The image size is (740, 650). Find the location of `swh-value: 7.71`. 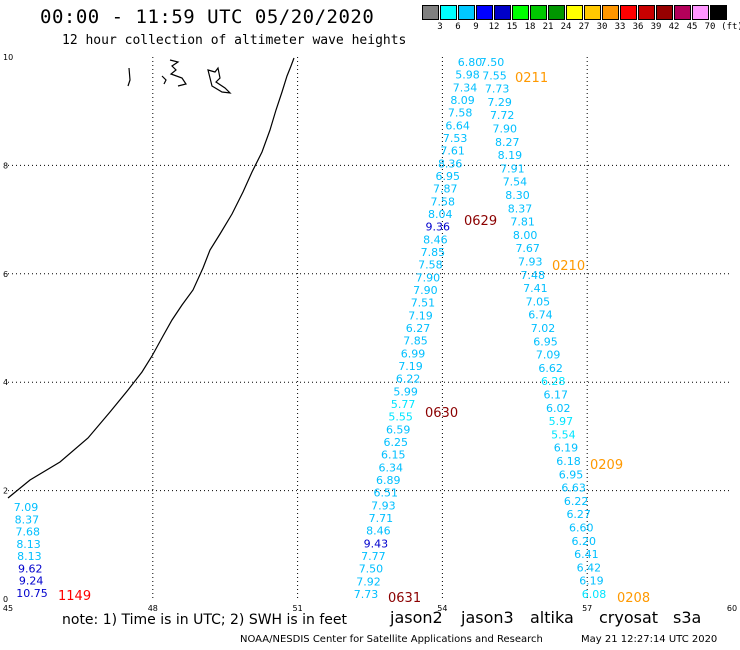

swh-value: 7.71 is located at coordinates (381, 518).